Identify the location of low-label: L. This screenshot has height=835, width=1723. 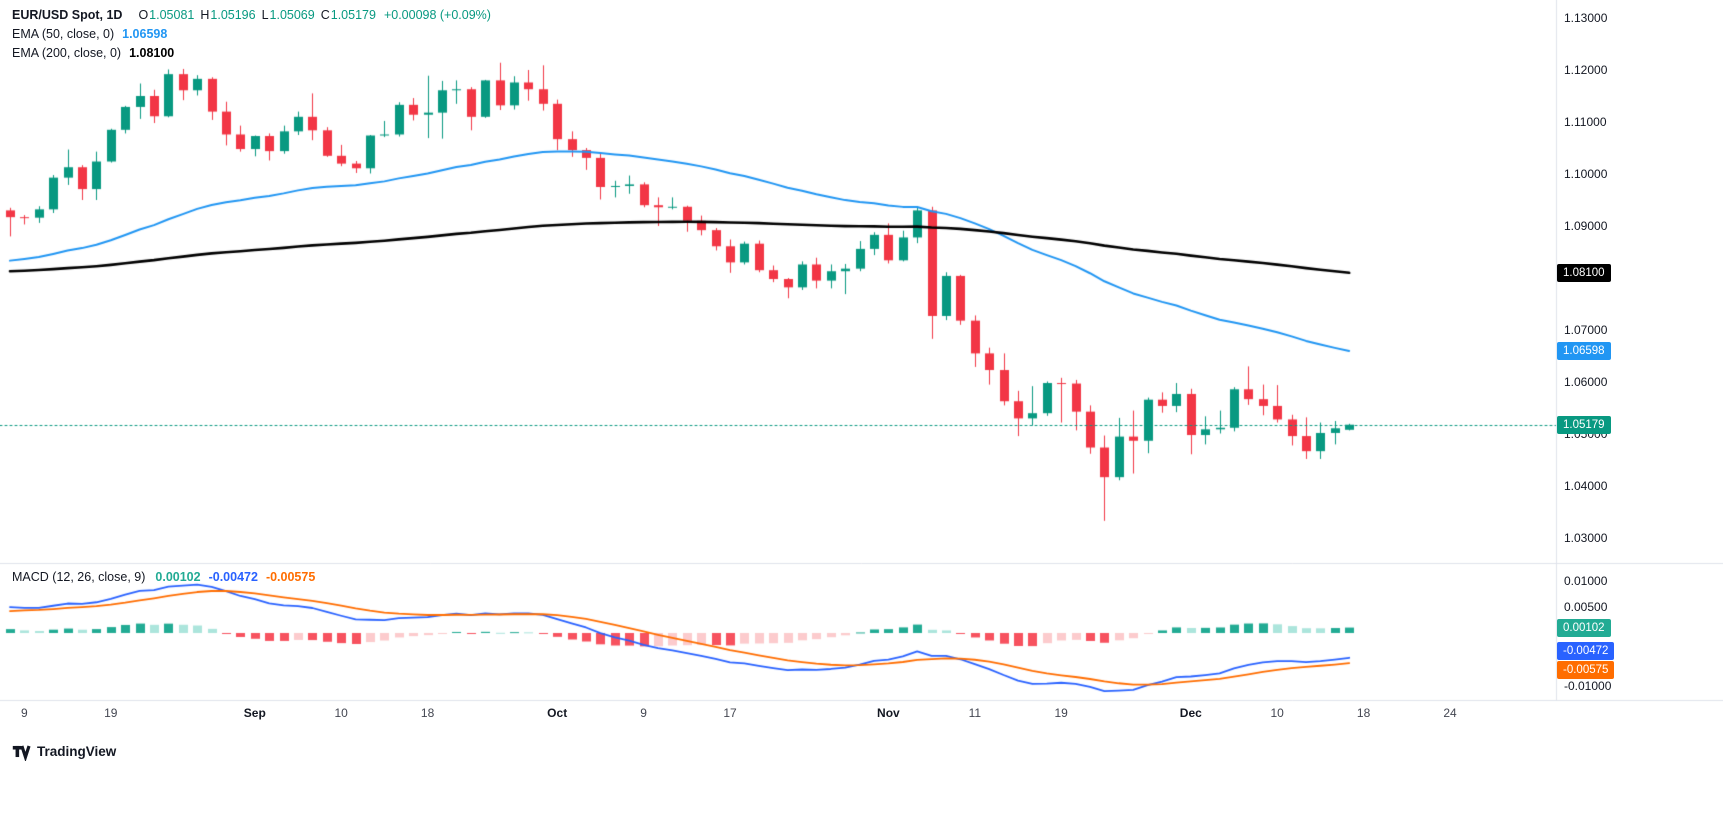
(265, 15).